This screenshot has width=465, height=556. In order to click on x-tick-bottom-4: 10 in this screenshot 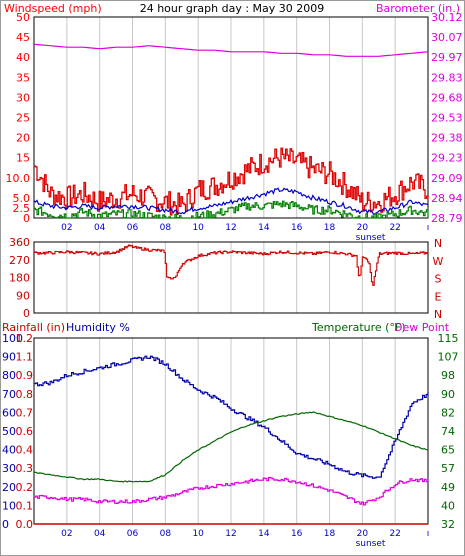, I will do `click(198, 534)`.